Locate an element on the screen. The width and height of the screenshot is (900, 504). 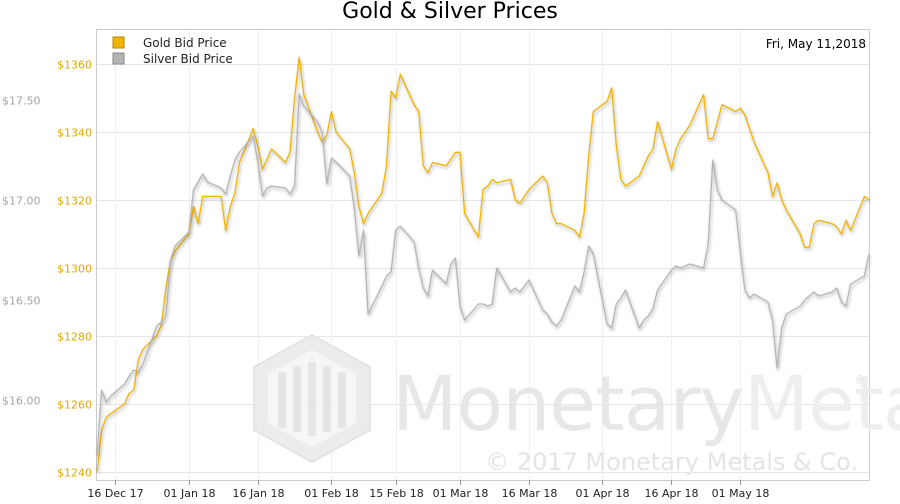
silver-tick-label: $17.00 is located at coordinates (21, 201).